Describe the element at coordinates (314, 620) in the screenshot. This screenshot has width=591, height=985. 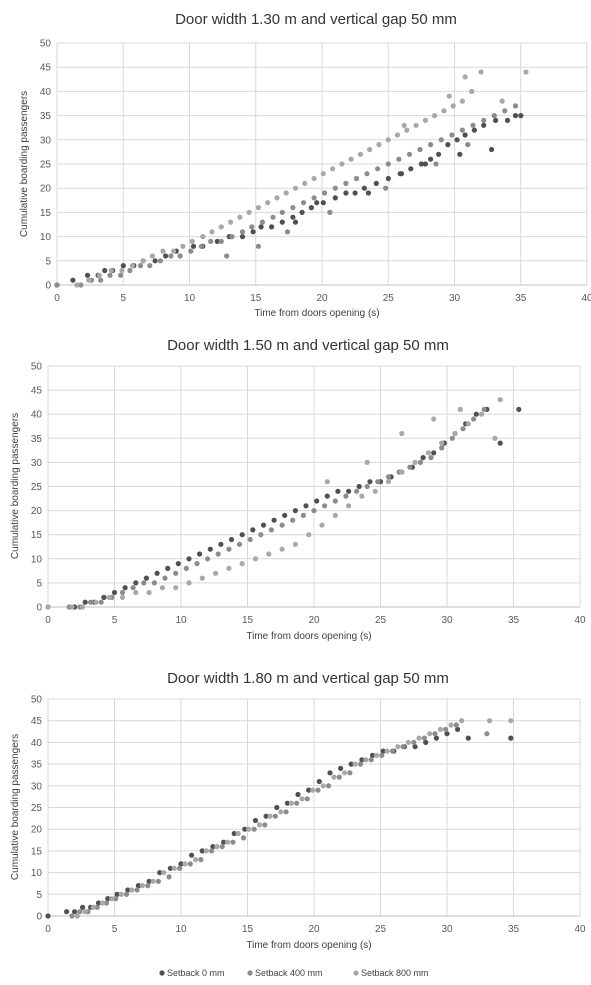
I see `x-tick-label: 20` at that location.